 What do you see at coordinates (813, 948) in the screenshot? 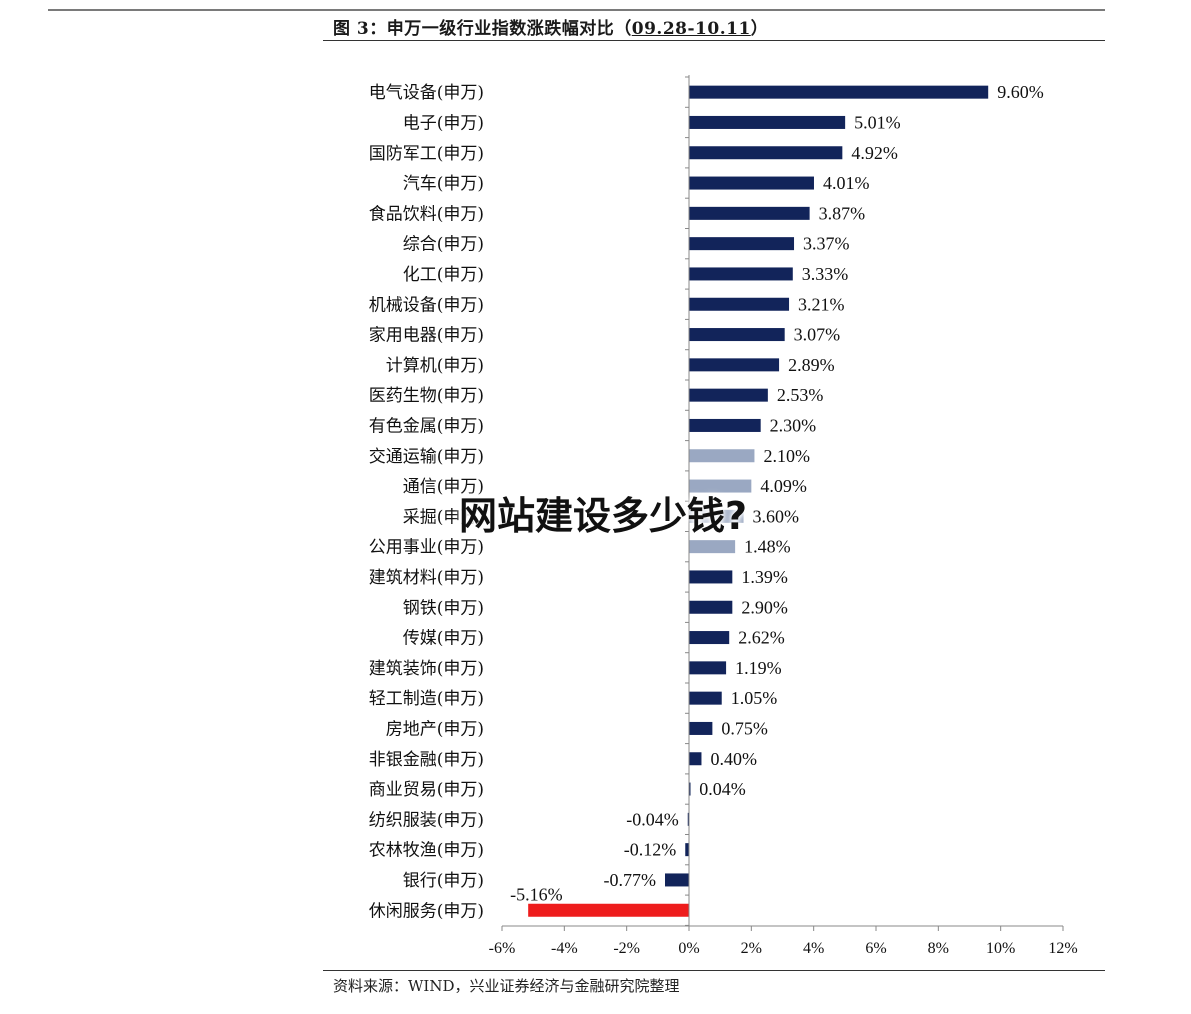
I see `x-tick-label: 4%` at bounding box center [813, 948].